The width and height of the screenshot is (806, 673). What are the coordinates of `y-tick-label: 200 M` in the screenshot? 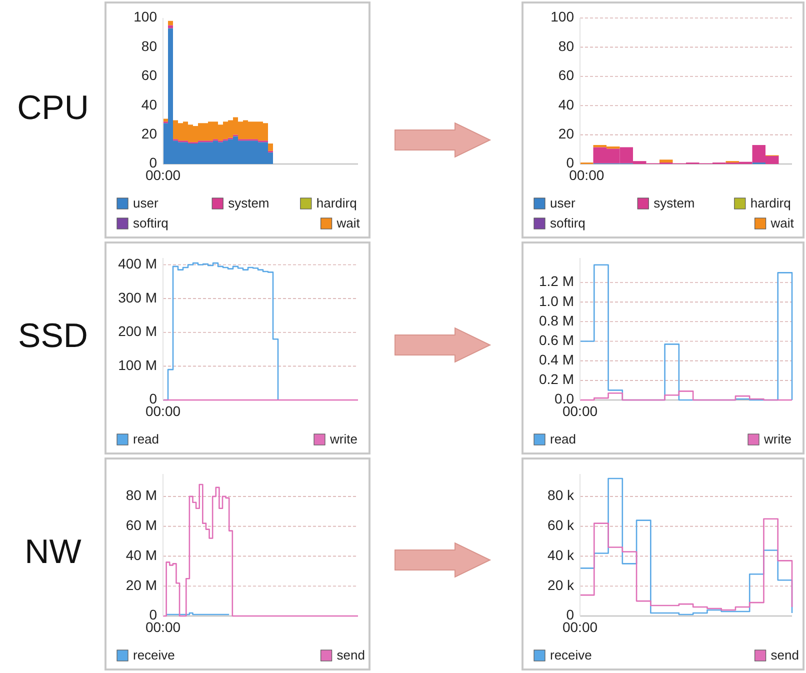 It's located at (137, 331).